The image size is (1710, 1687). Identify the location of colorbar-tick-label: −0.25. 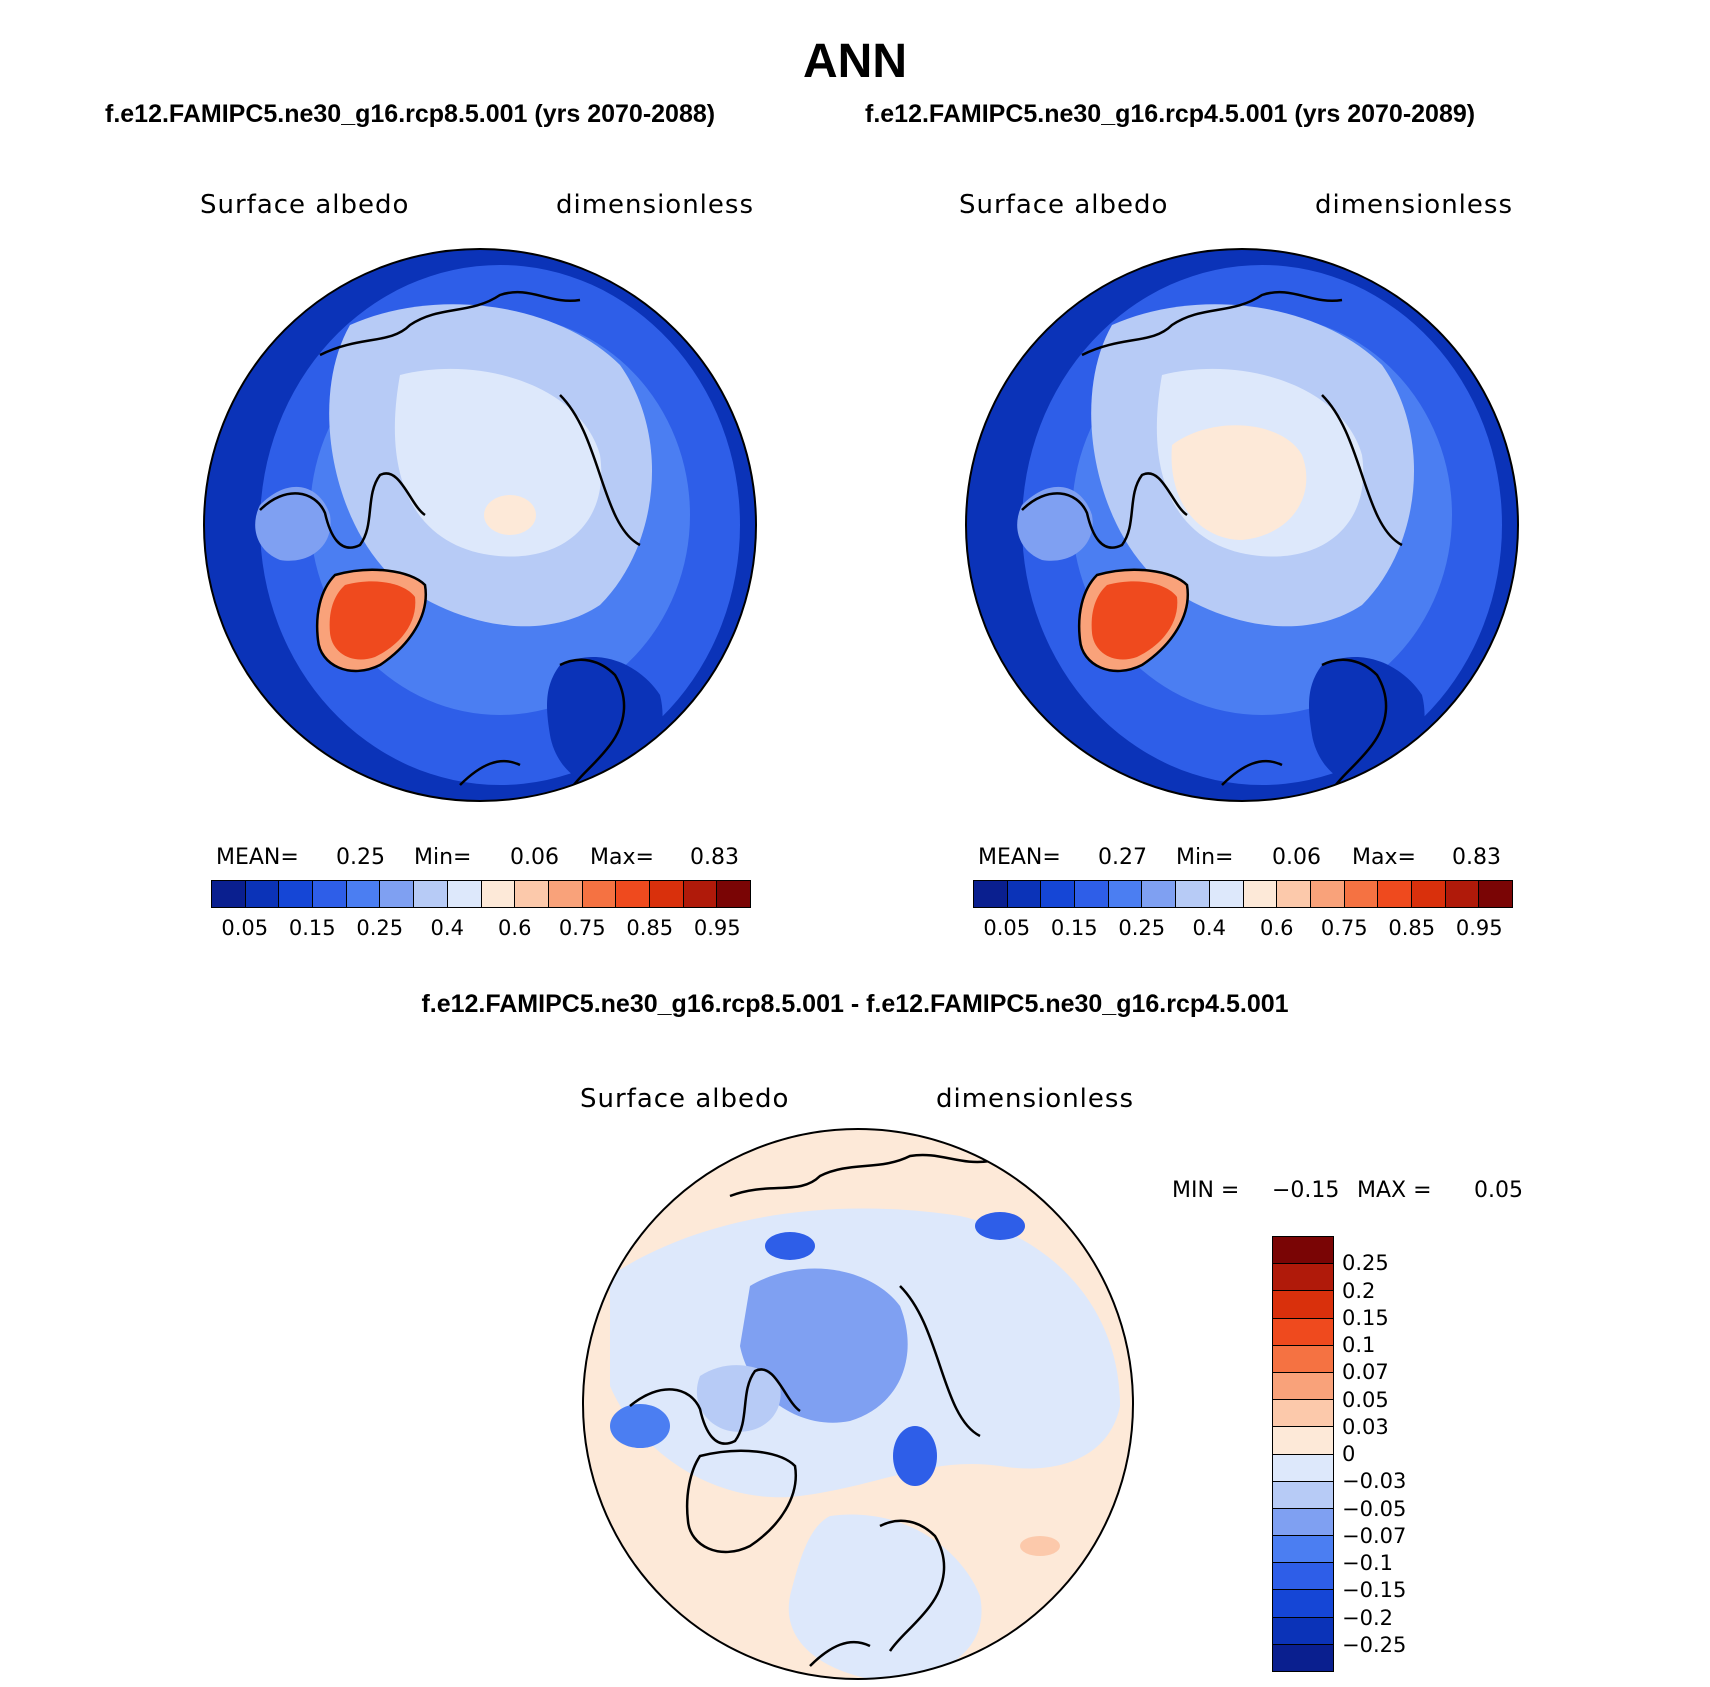
(1374, 1644).